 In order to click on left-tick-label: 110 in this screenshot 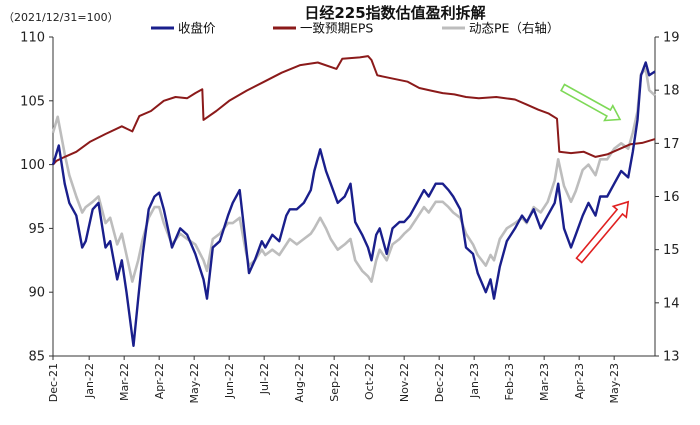, I will do `click(32, 38)`.